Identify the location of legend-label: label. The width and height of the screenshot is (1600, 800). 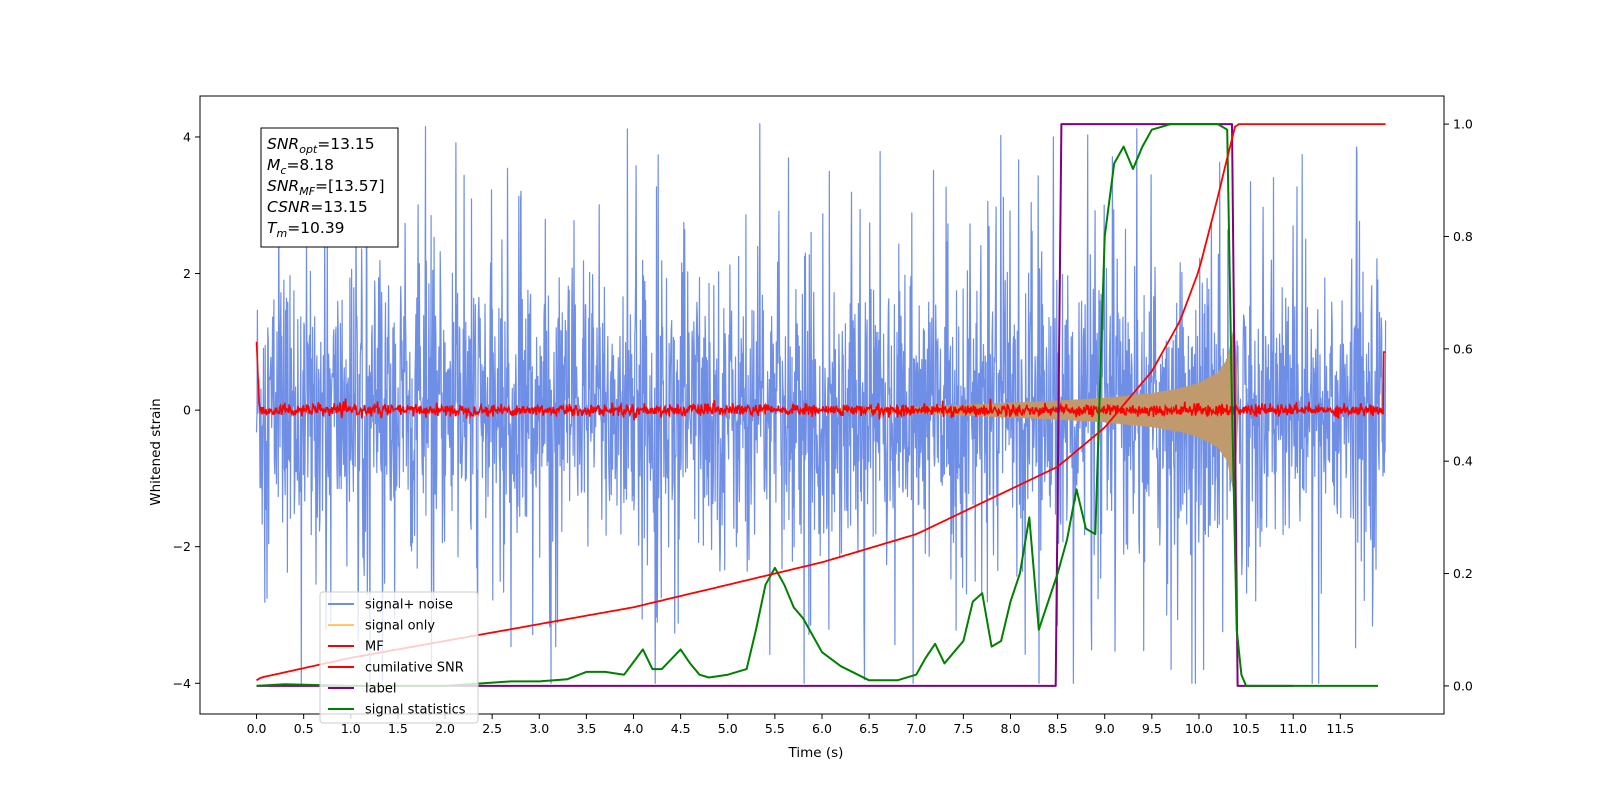
(380, 689).